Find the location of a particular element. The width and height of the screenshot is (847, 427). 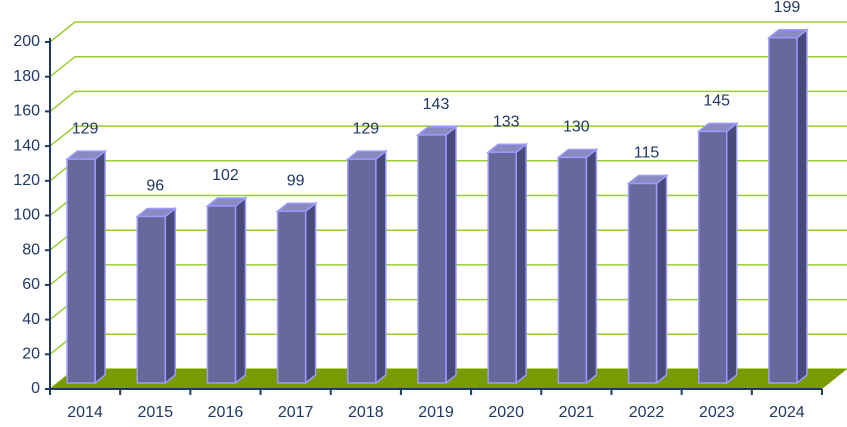

x-tick-label: 2014 is located at coordinates (85, 412).